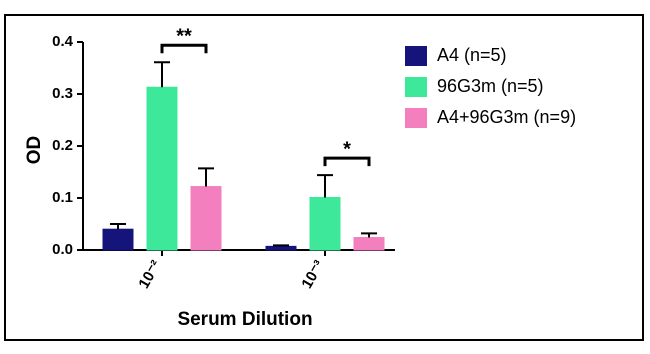 The width and height of the screenshot is (650, 354). I want to click on y-tick-label: 0.0, so click(62, 249).